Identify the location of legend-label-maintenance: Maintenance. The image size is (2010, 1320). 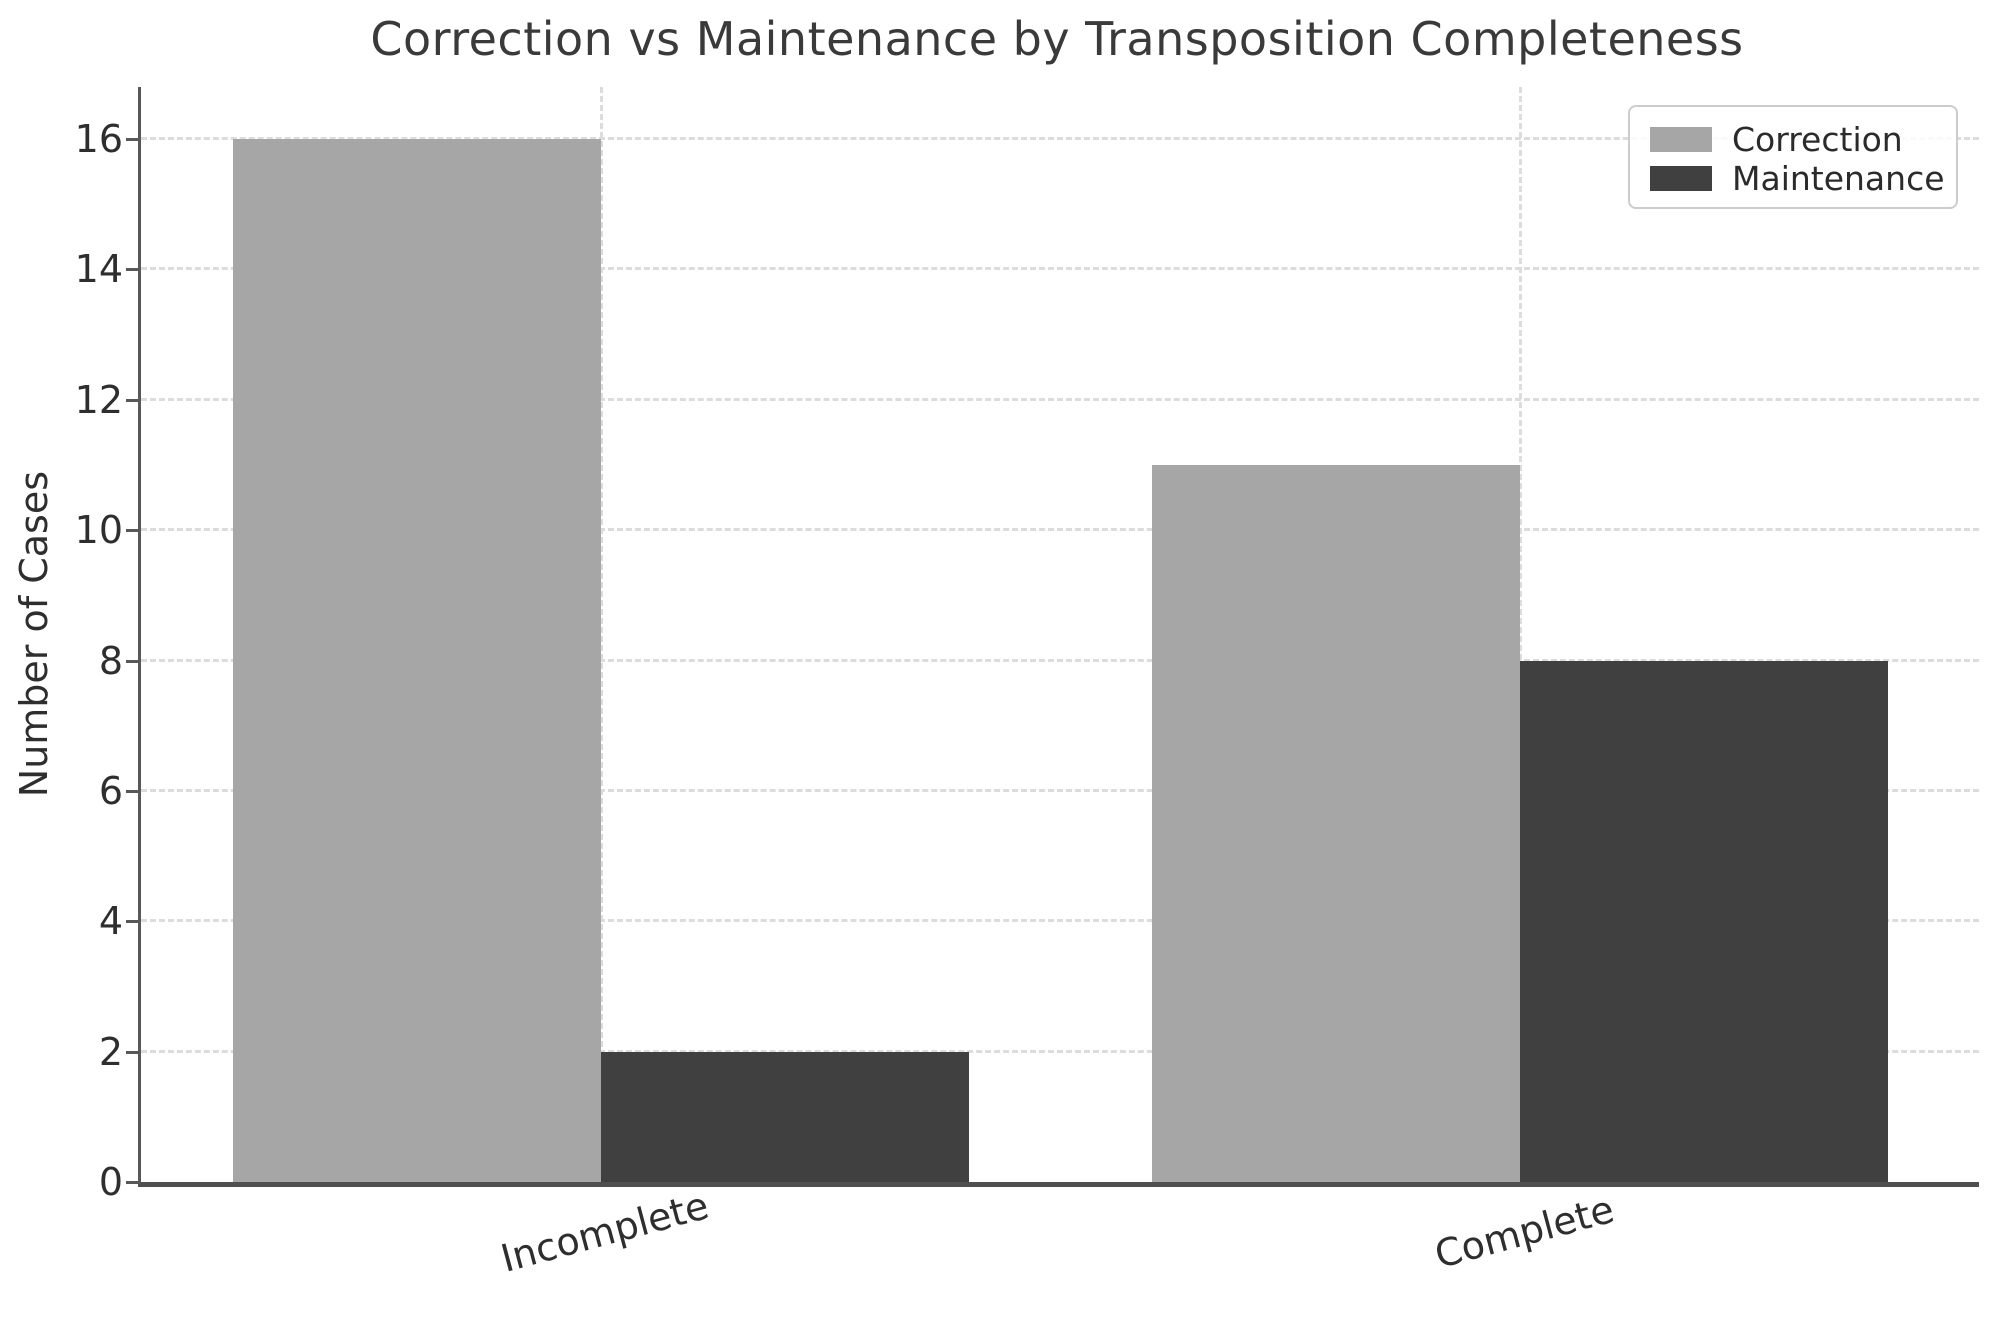
(1838, 178).